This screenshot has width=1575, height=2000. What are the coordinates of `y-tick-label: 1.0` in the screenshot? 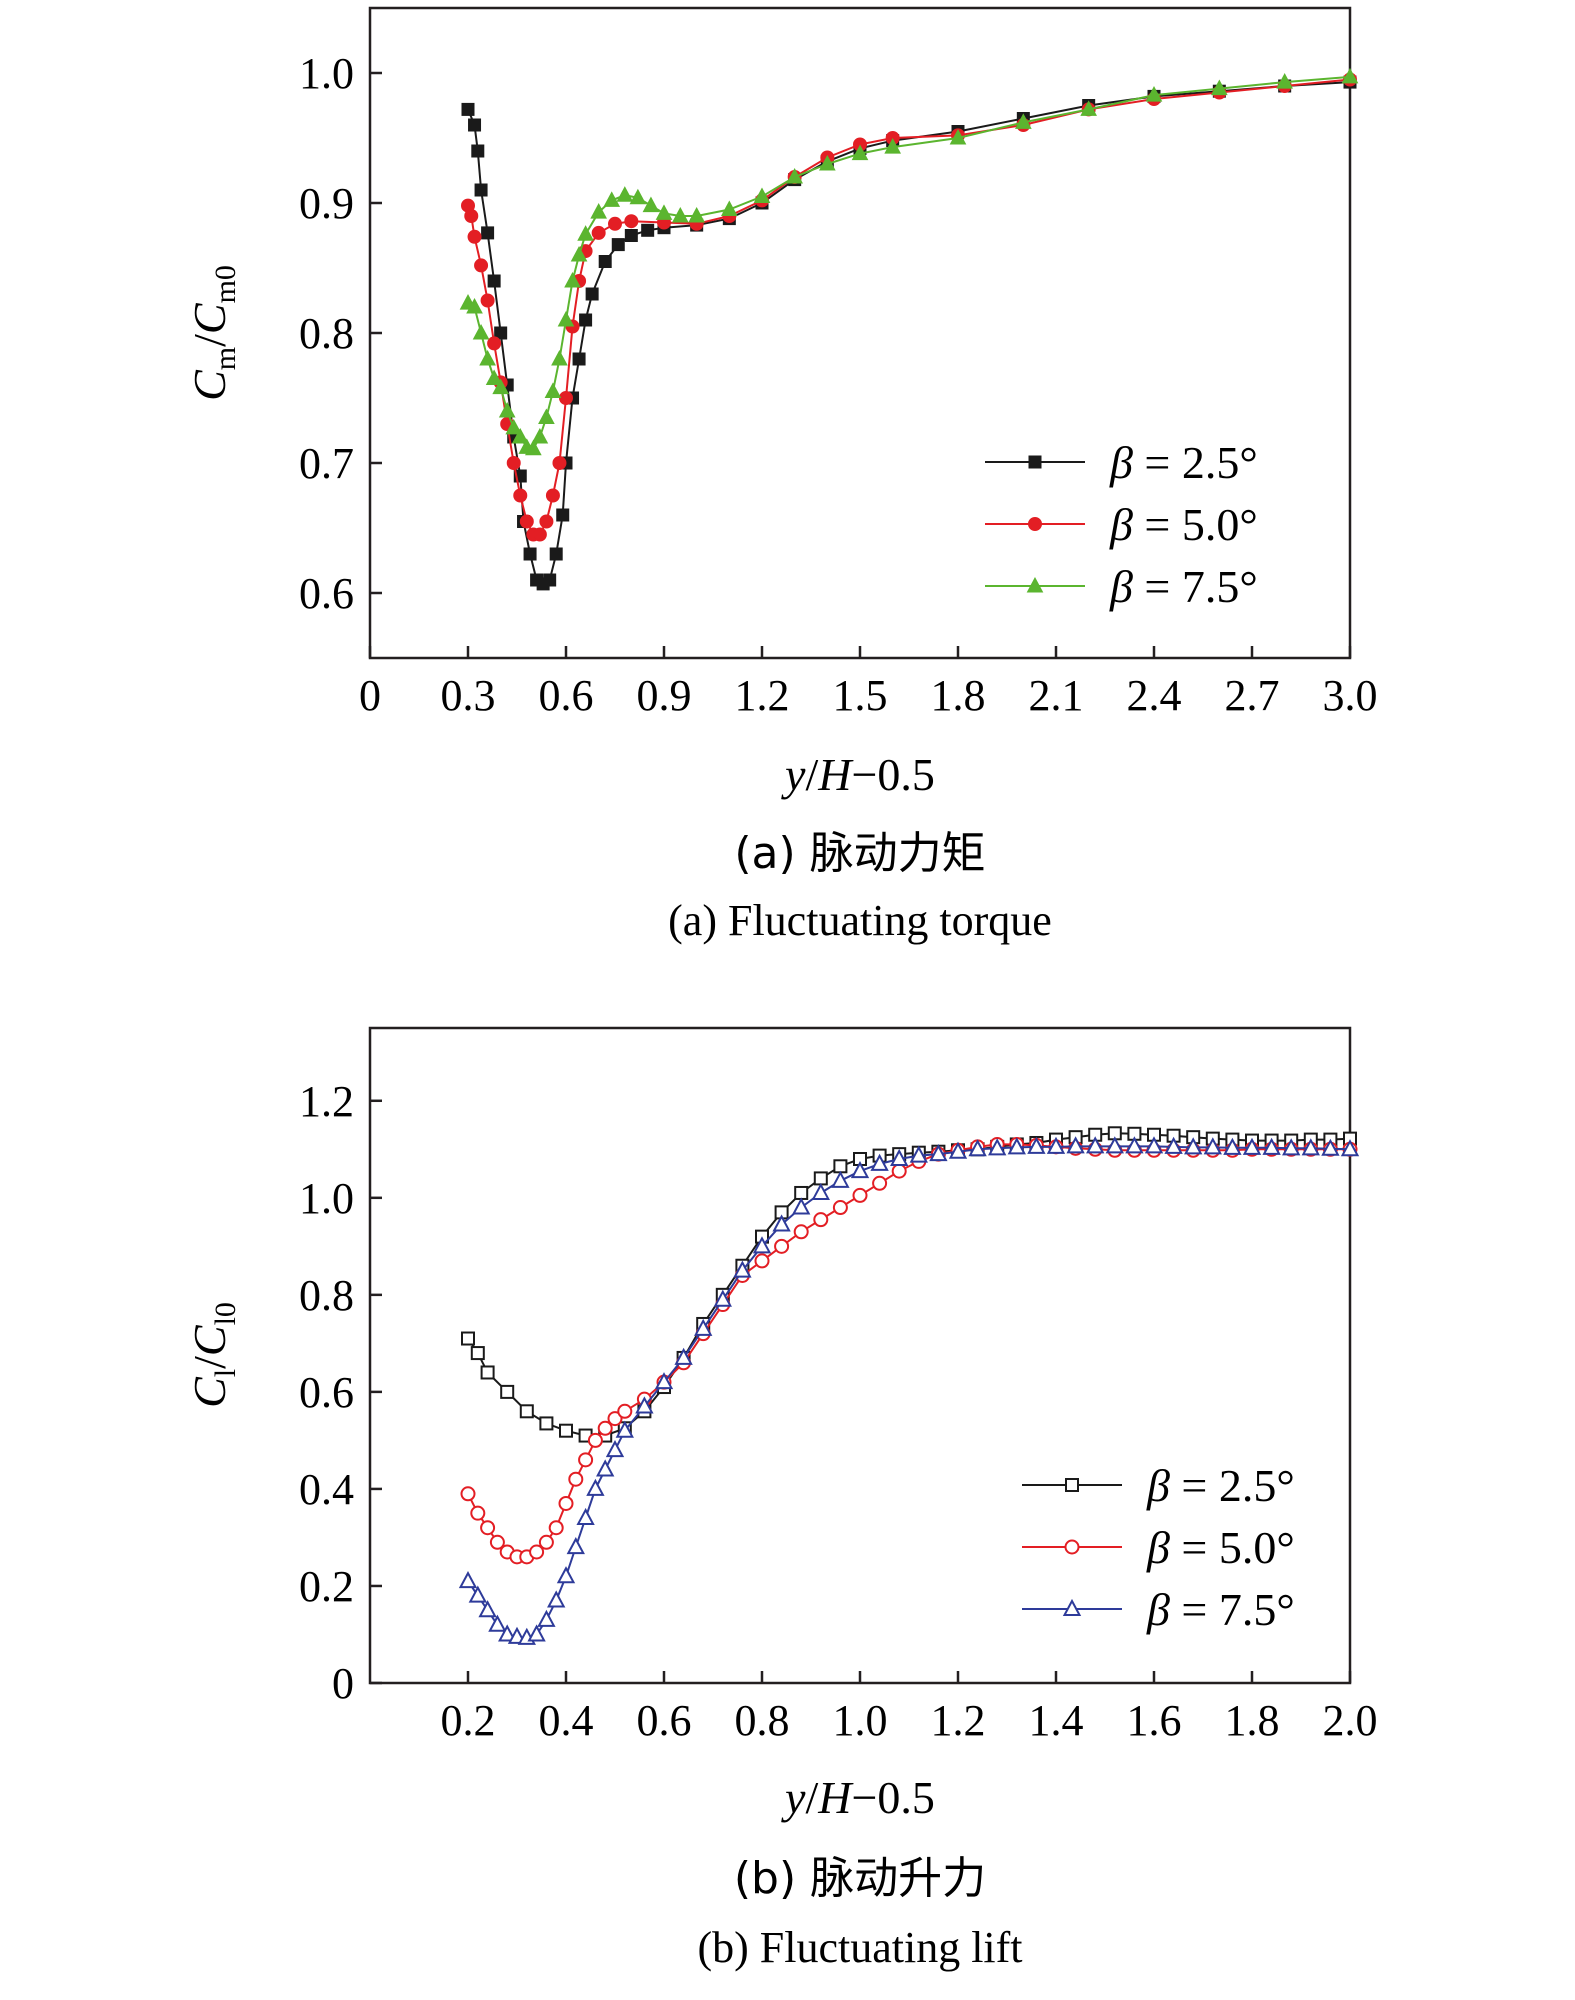 It's located at (326, 73).